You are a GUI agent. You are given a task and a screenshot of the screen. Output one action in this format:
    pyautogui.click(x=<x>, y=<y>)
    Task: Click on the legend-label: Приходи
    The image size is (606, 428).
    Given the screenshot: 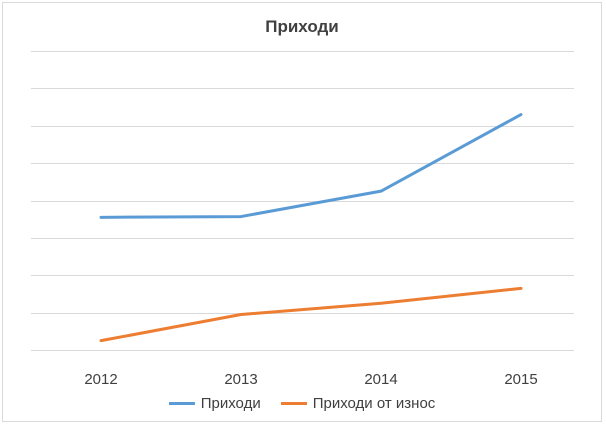 What is the action you would take?
    pyautogui.click(x=230, y=403)
    